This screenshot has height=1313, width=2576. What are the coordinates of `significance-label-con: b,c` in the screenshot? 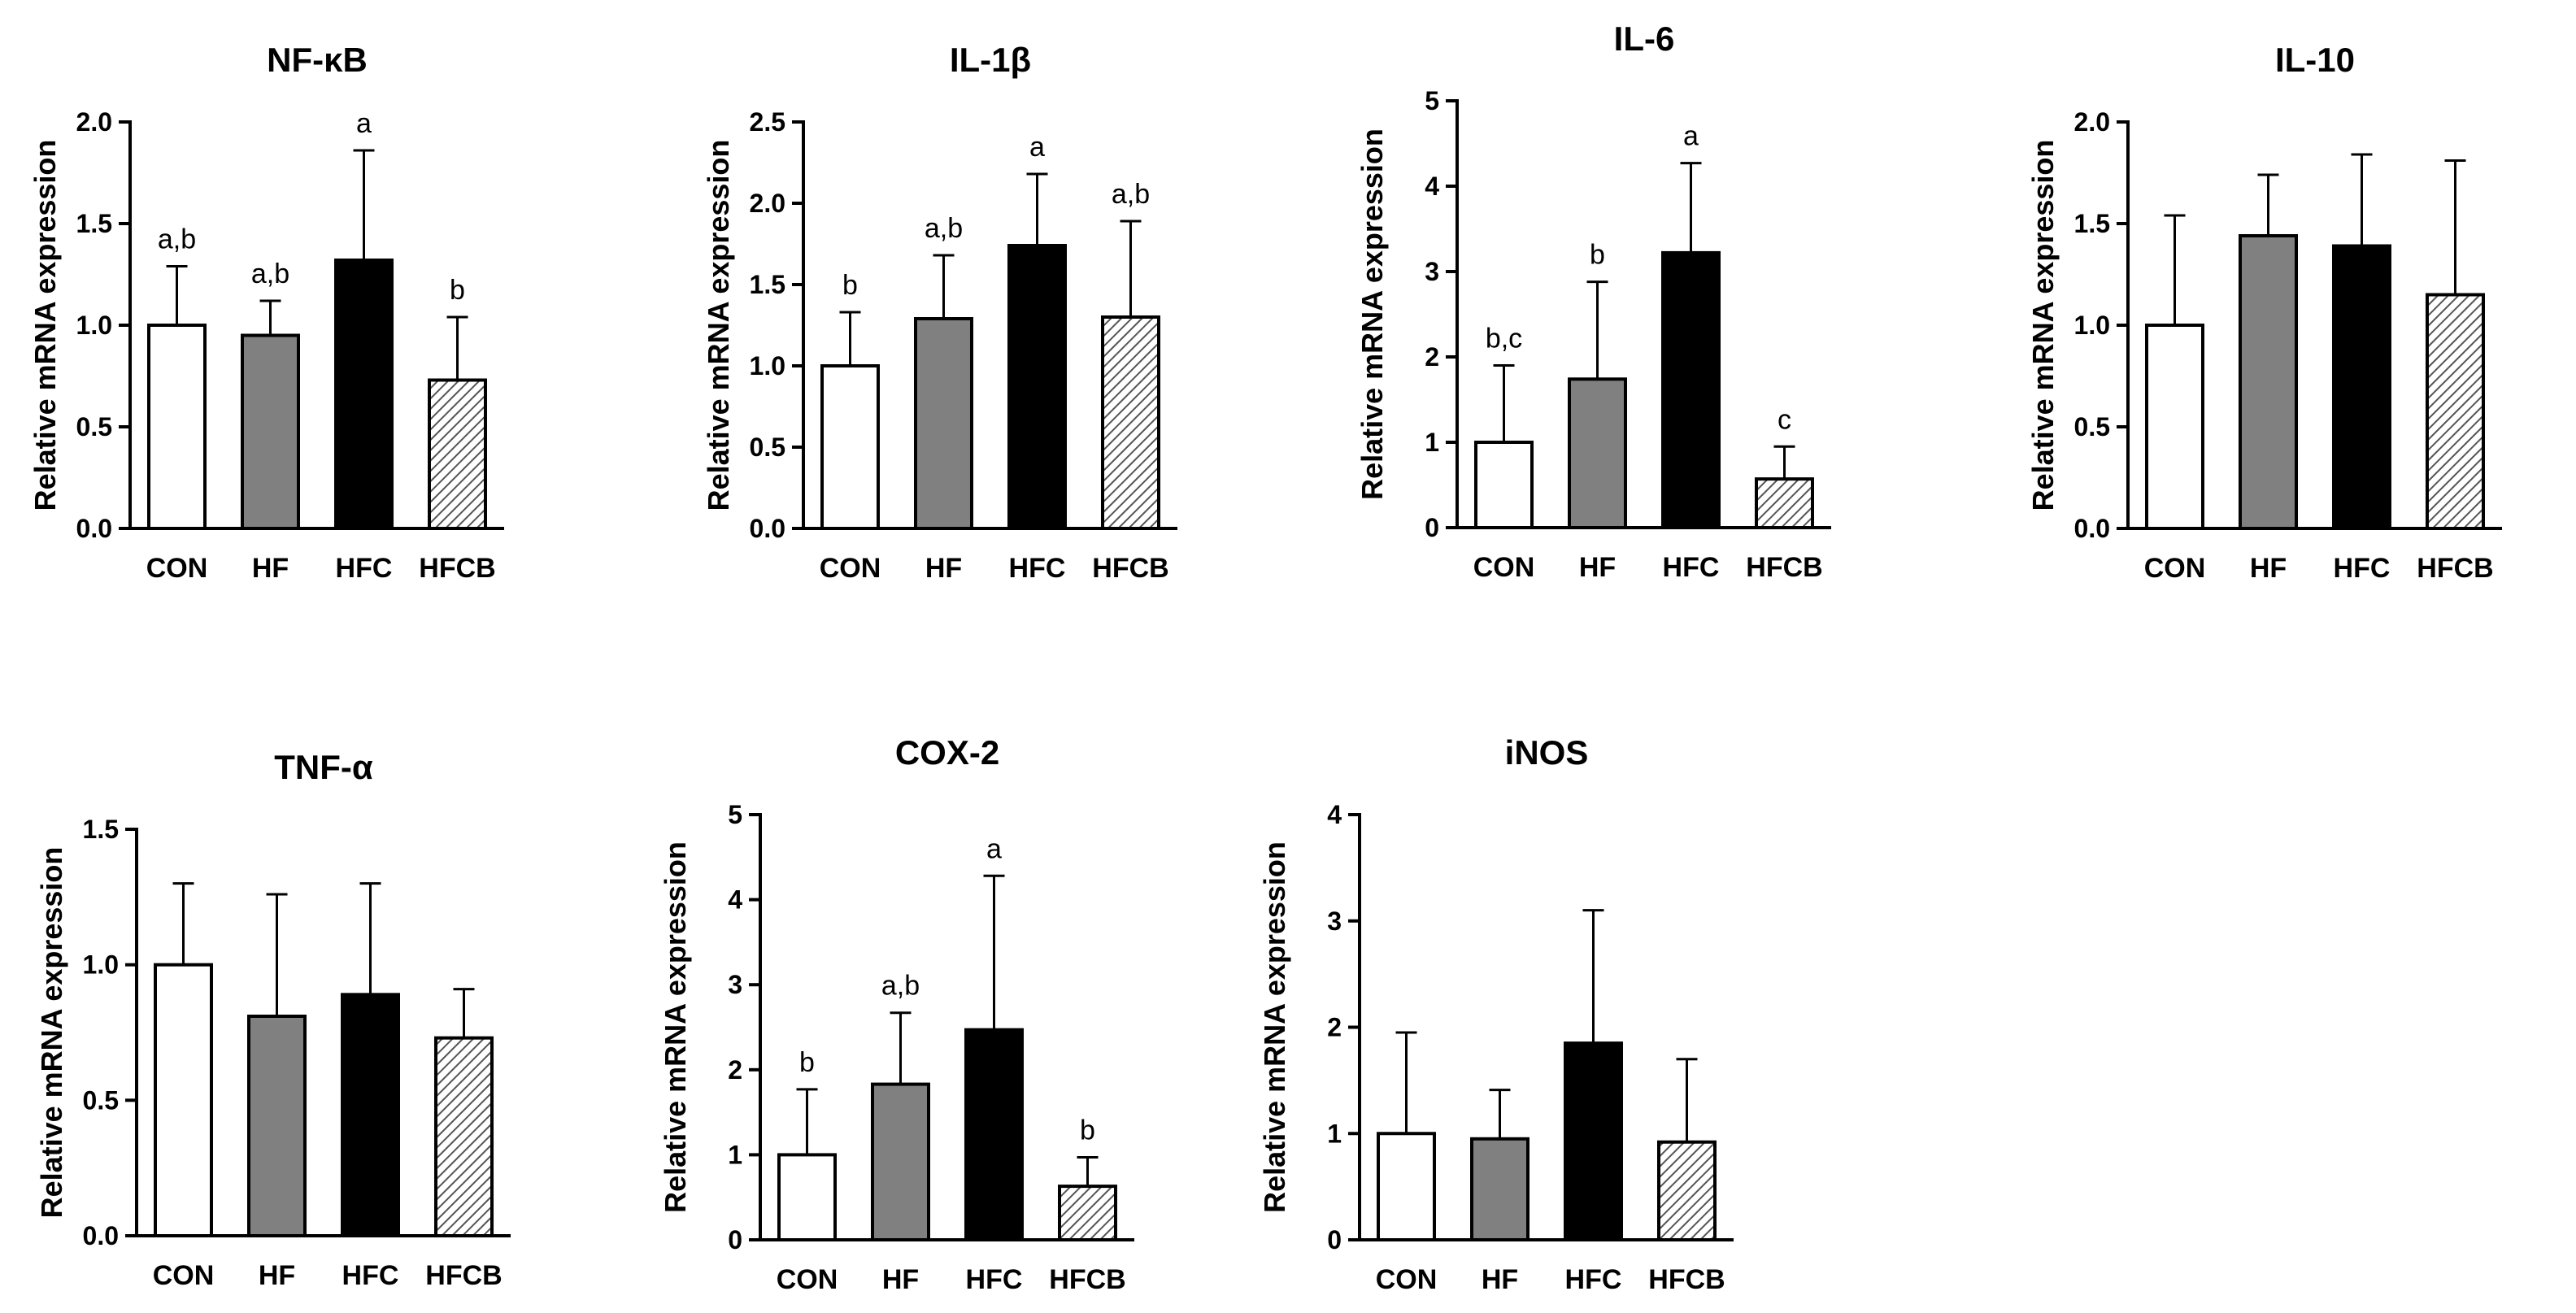 It's located at (1504, 339).